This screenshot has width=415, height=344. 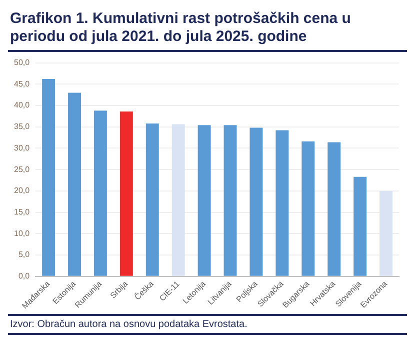 I want to click on y-tick-label: 35,0, so click(x=22, y=127).